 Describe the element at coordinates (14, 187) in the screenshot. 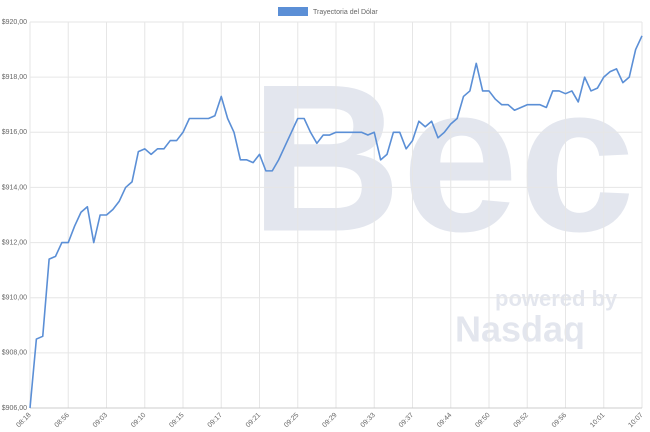

I see `y-tick-label: $914,00` at that location.